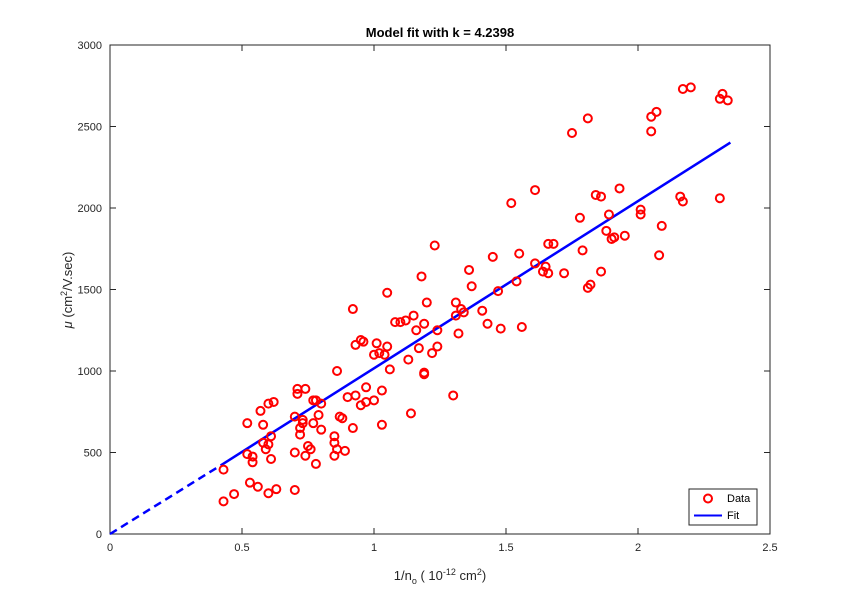 Image resolution: width=850 pixels, height=600 pixels. Describe the element at coordinates (739, 499) in the screenshot. I see `legend-data-label: Data` at that location.